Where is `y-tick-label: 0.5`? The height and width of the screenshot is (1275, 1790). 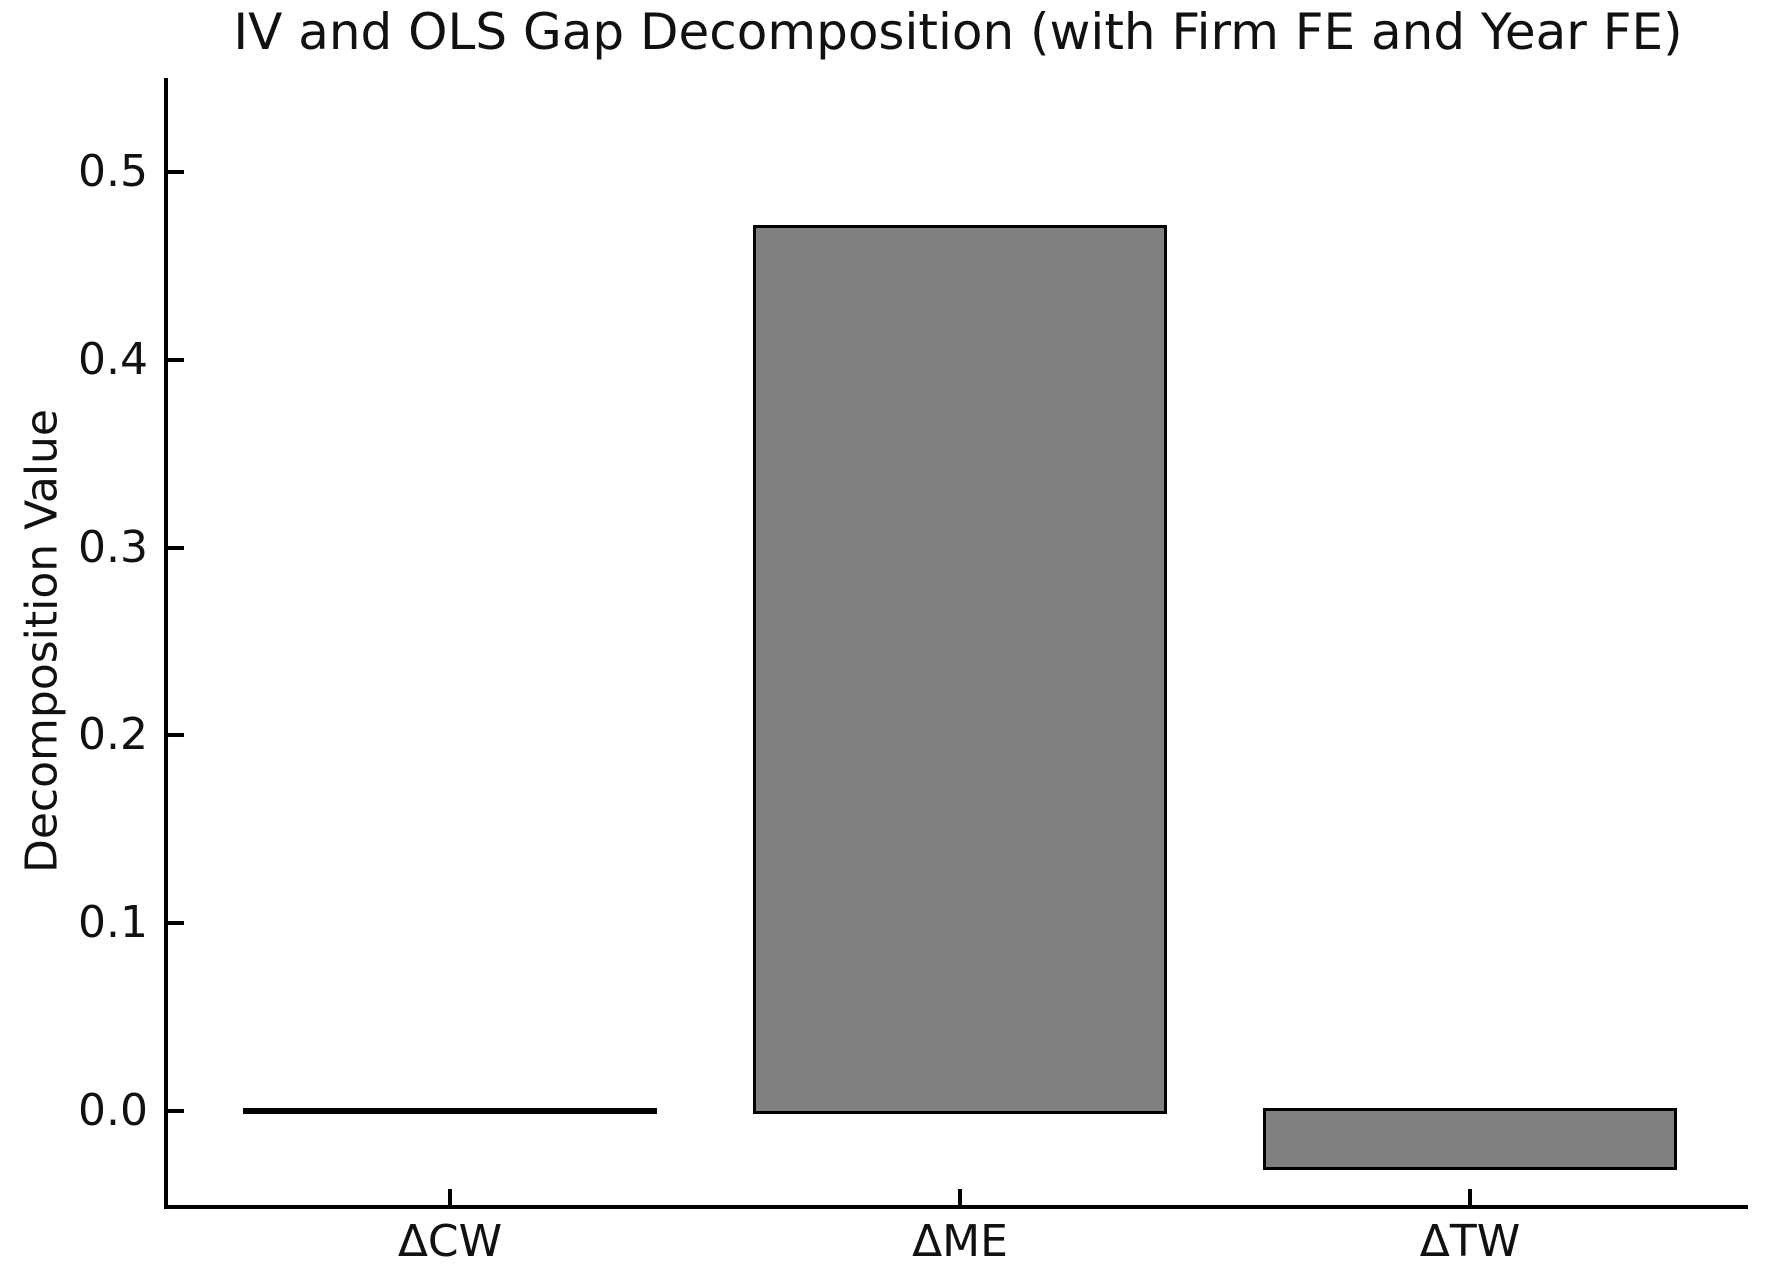 y-tick-label: 0.5 is located at coordinates (113, 171).